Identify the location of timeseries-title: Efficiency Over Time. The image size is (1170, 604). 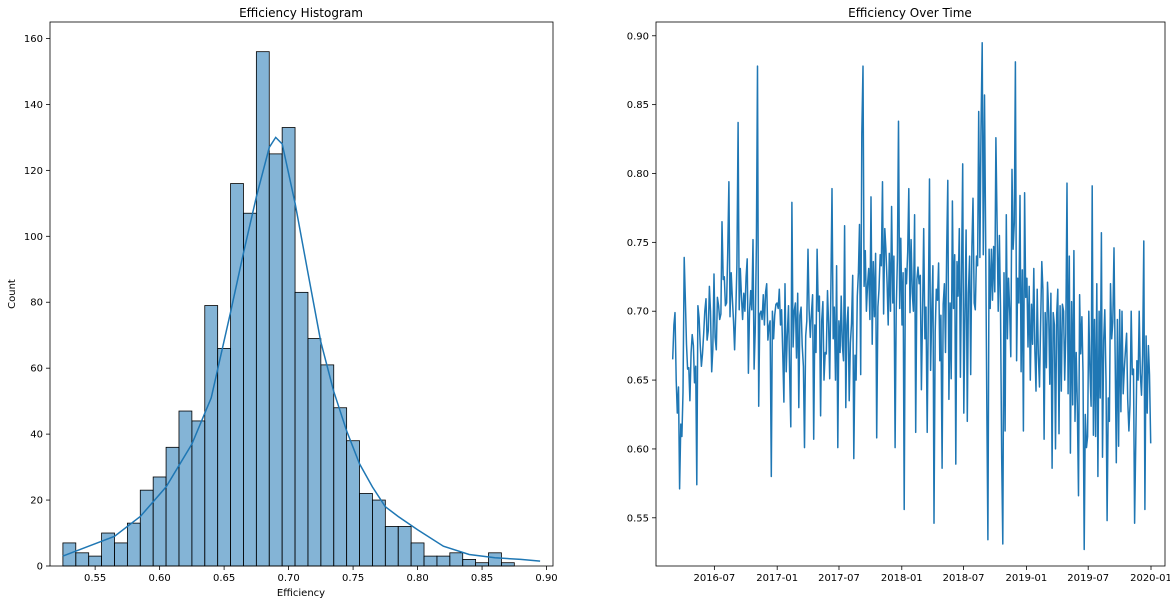
(910, 13).